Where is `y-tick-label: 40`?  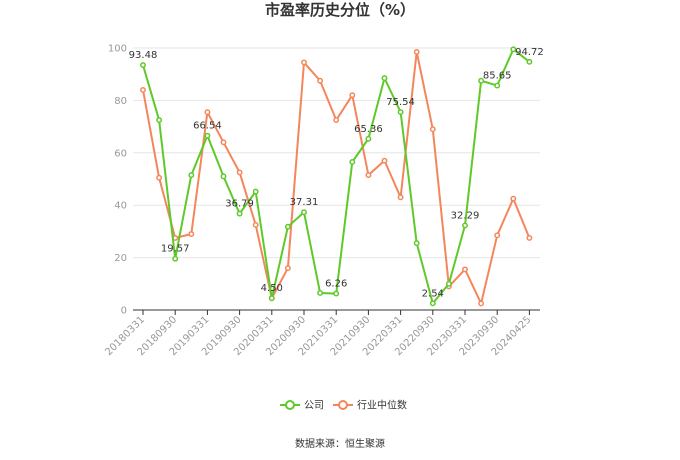
y-tick-label: 40 is located at coordinates (120, 206).